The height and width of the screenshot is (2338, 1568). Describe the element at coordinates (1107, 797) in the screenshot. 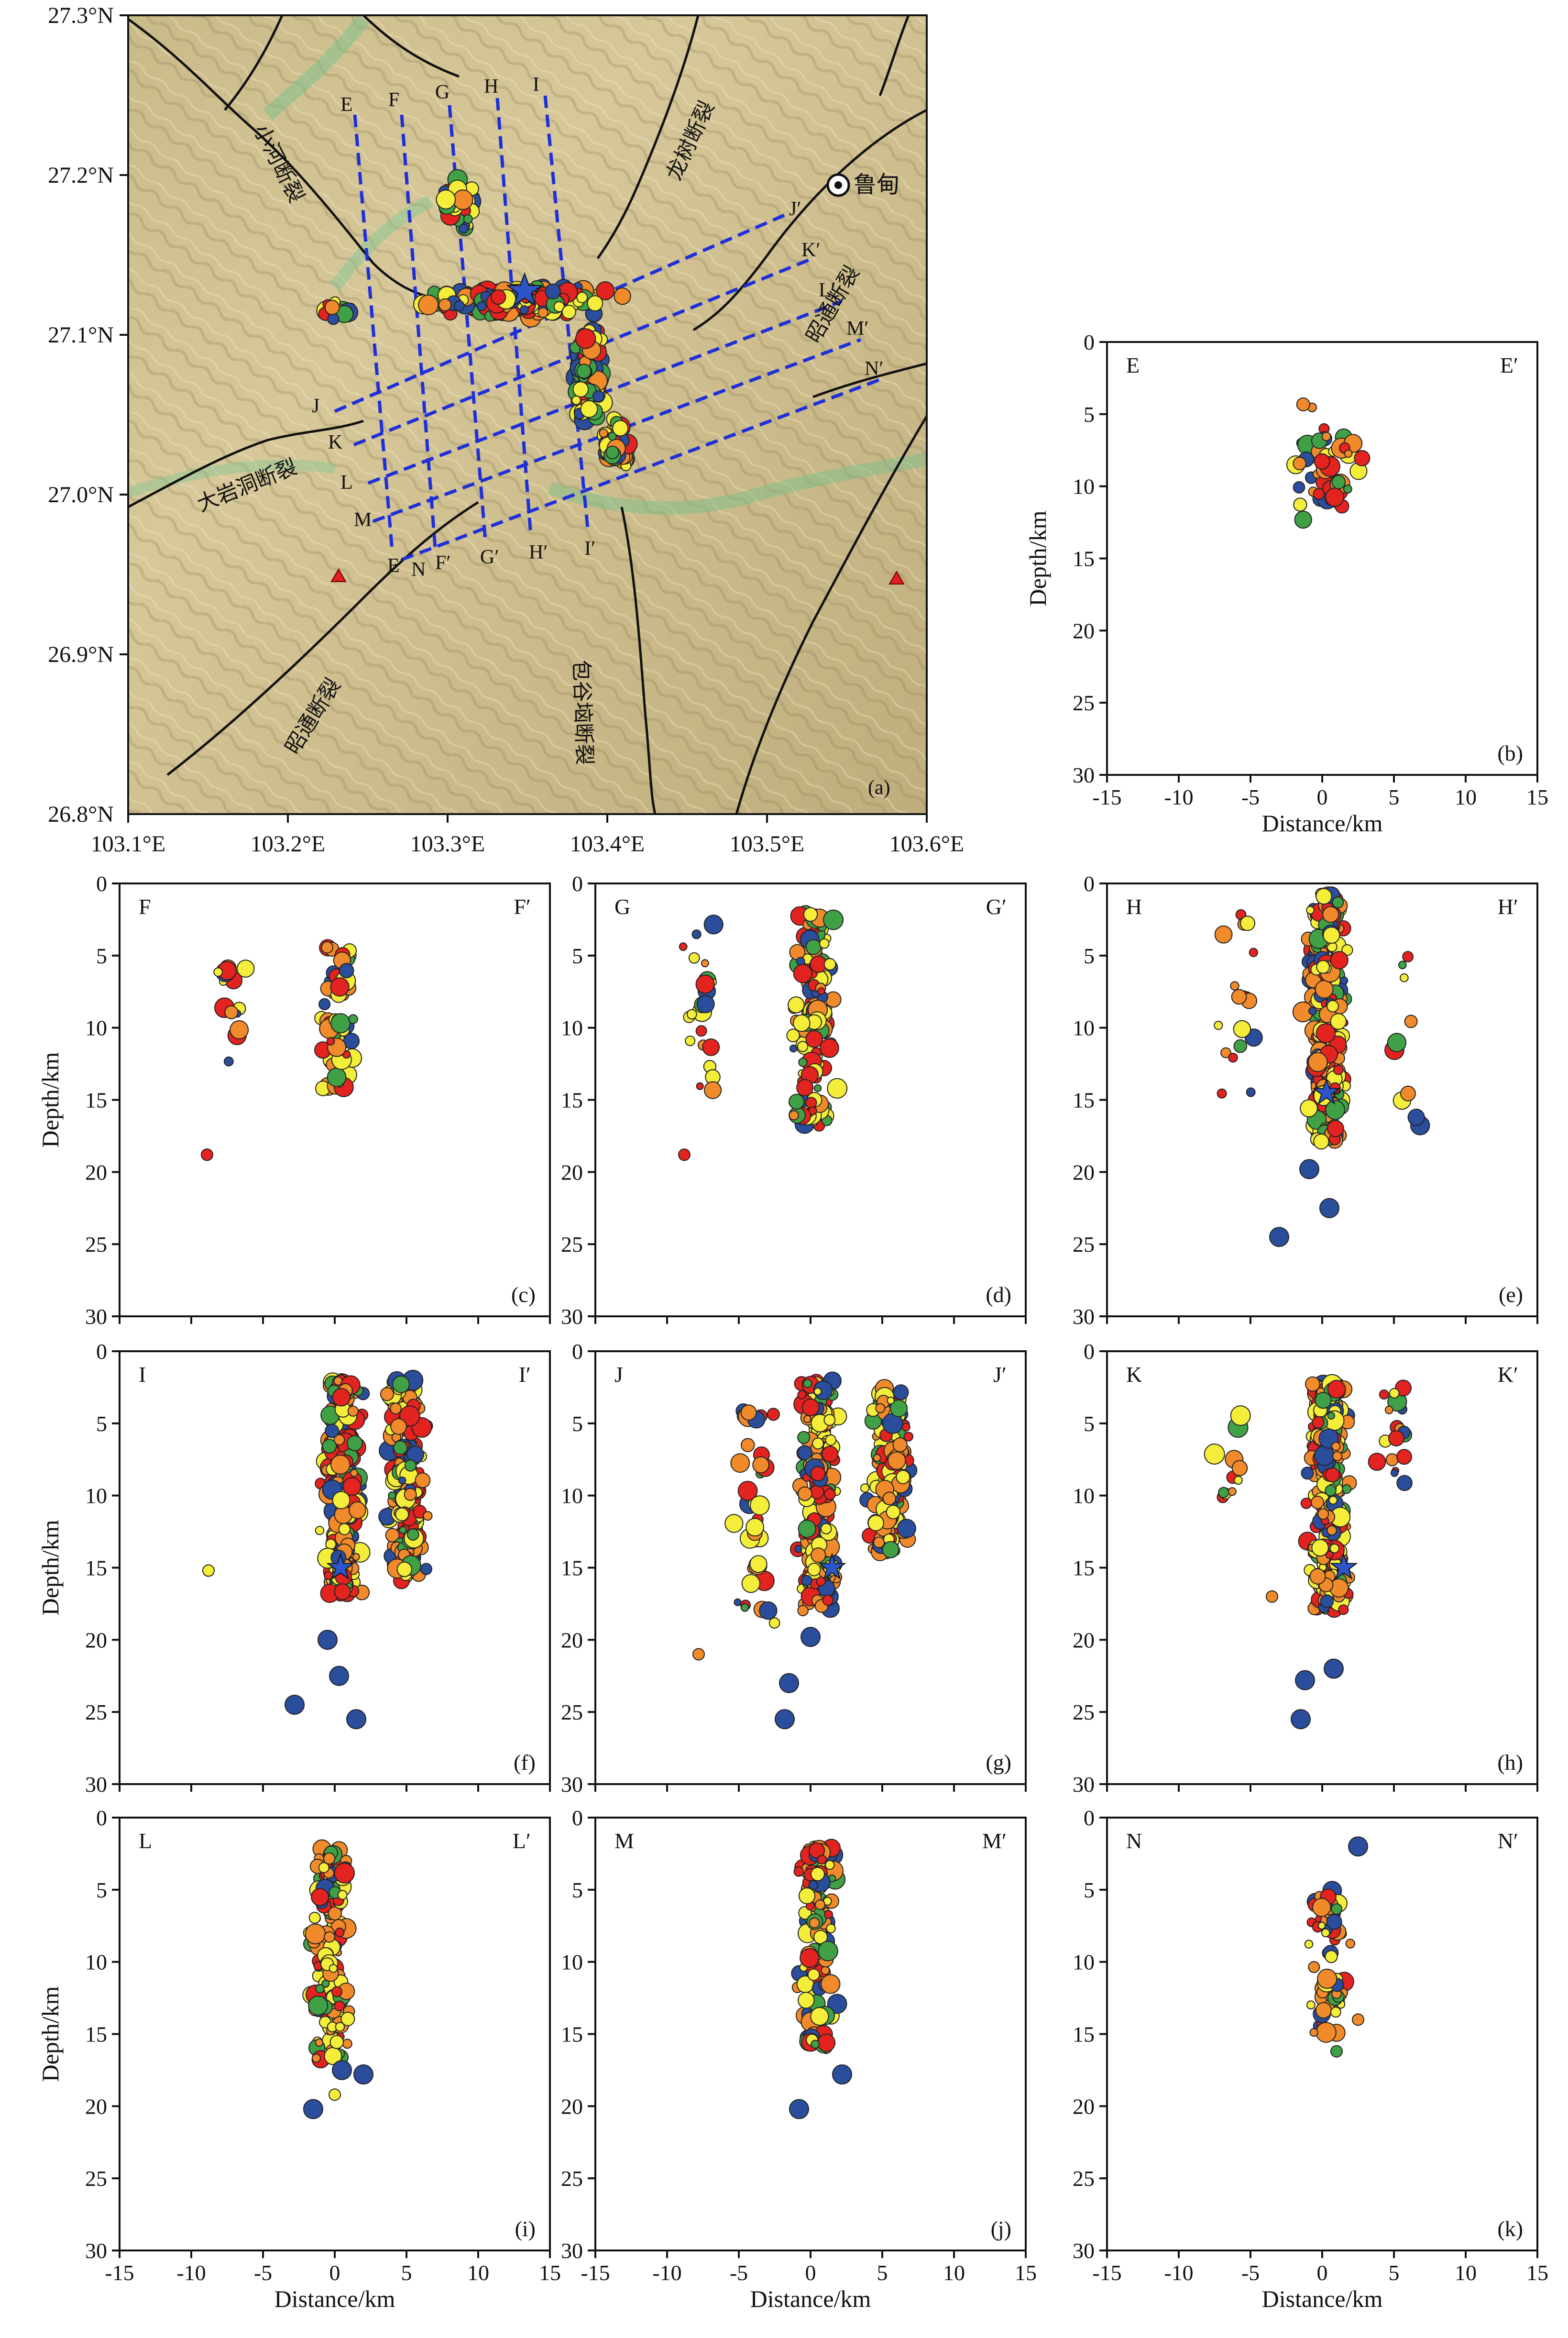

I see `x-tick-label: -15` at that location.